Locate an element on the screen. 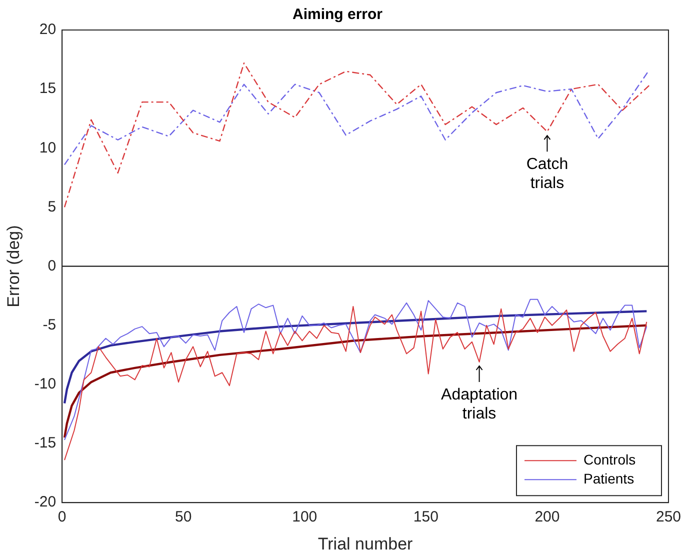 The height and width of the screenshot is (559, 687). y-axis-title: Error (deg) is located at coordinates (13, 266).